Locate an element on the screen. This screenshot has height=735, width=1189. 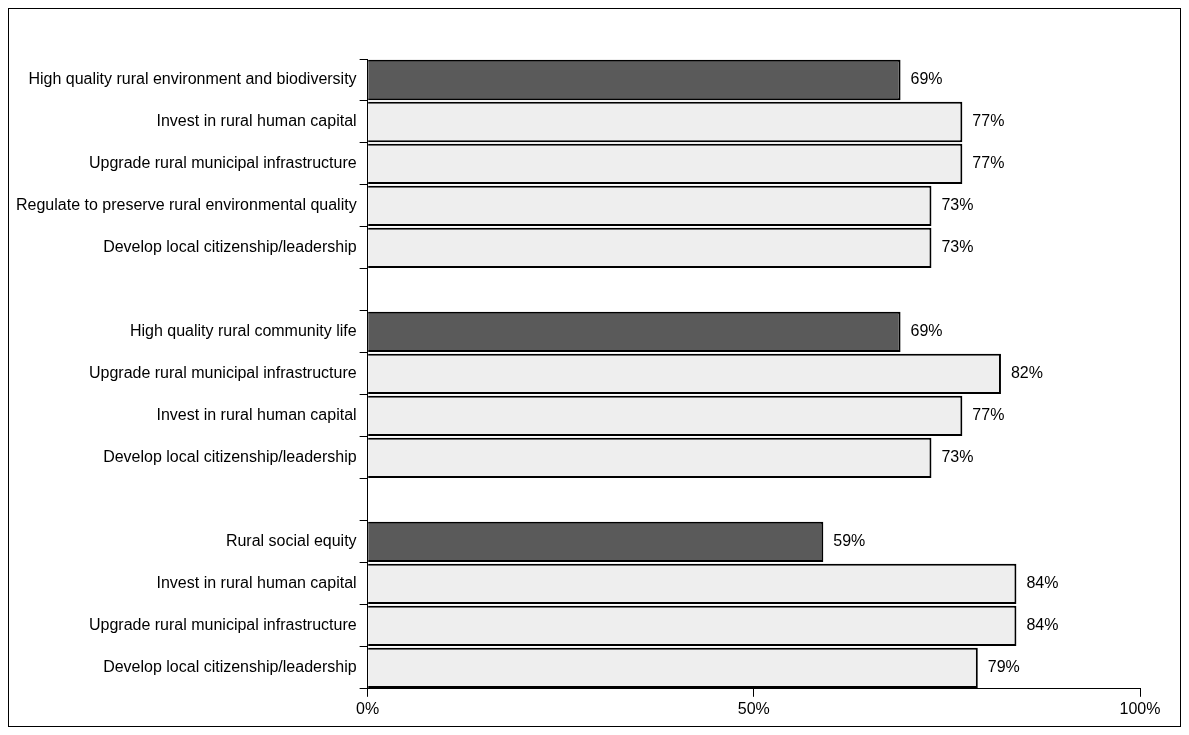
y-tick-label: Rural social equity is located at coordinates (291, 541).